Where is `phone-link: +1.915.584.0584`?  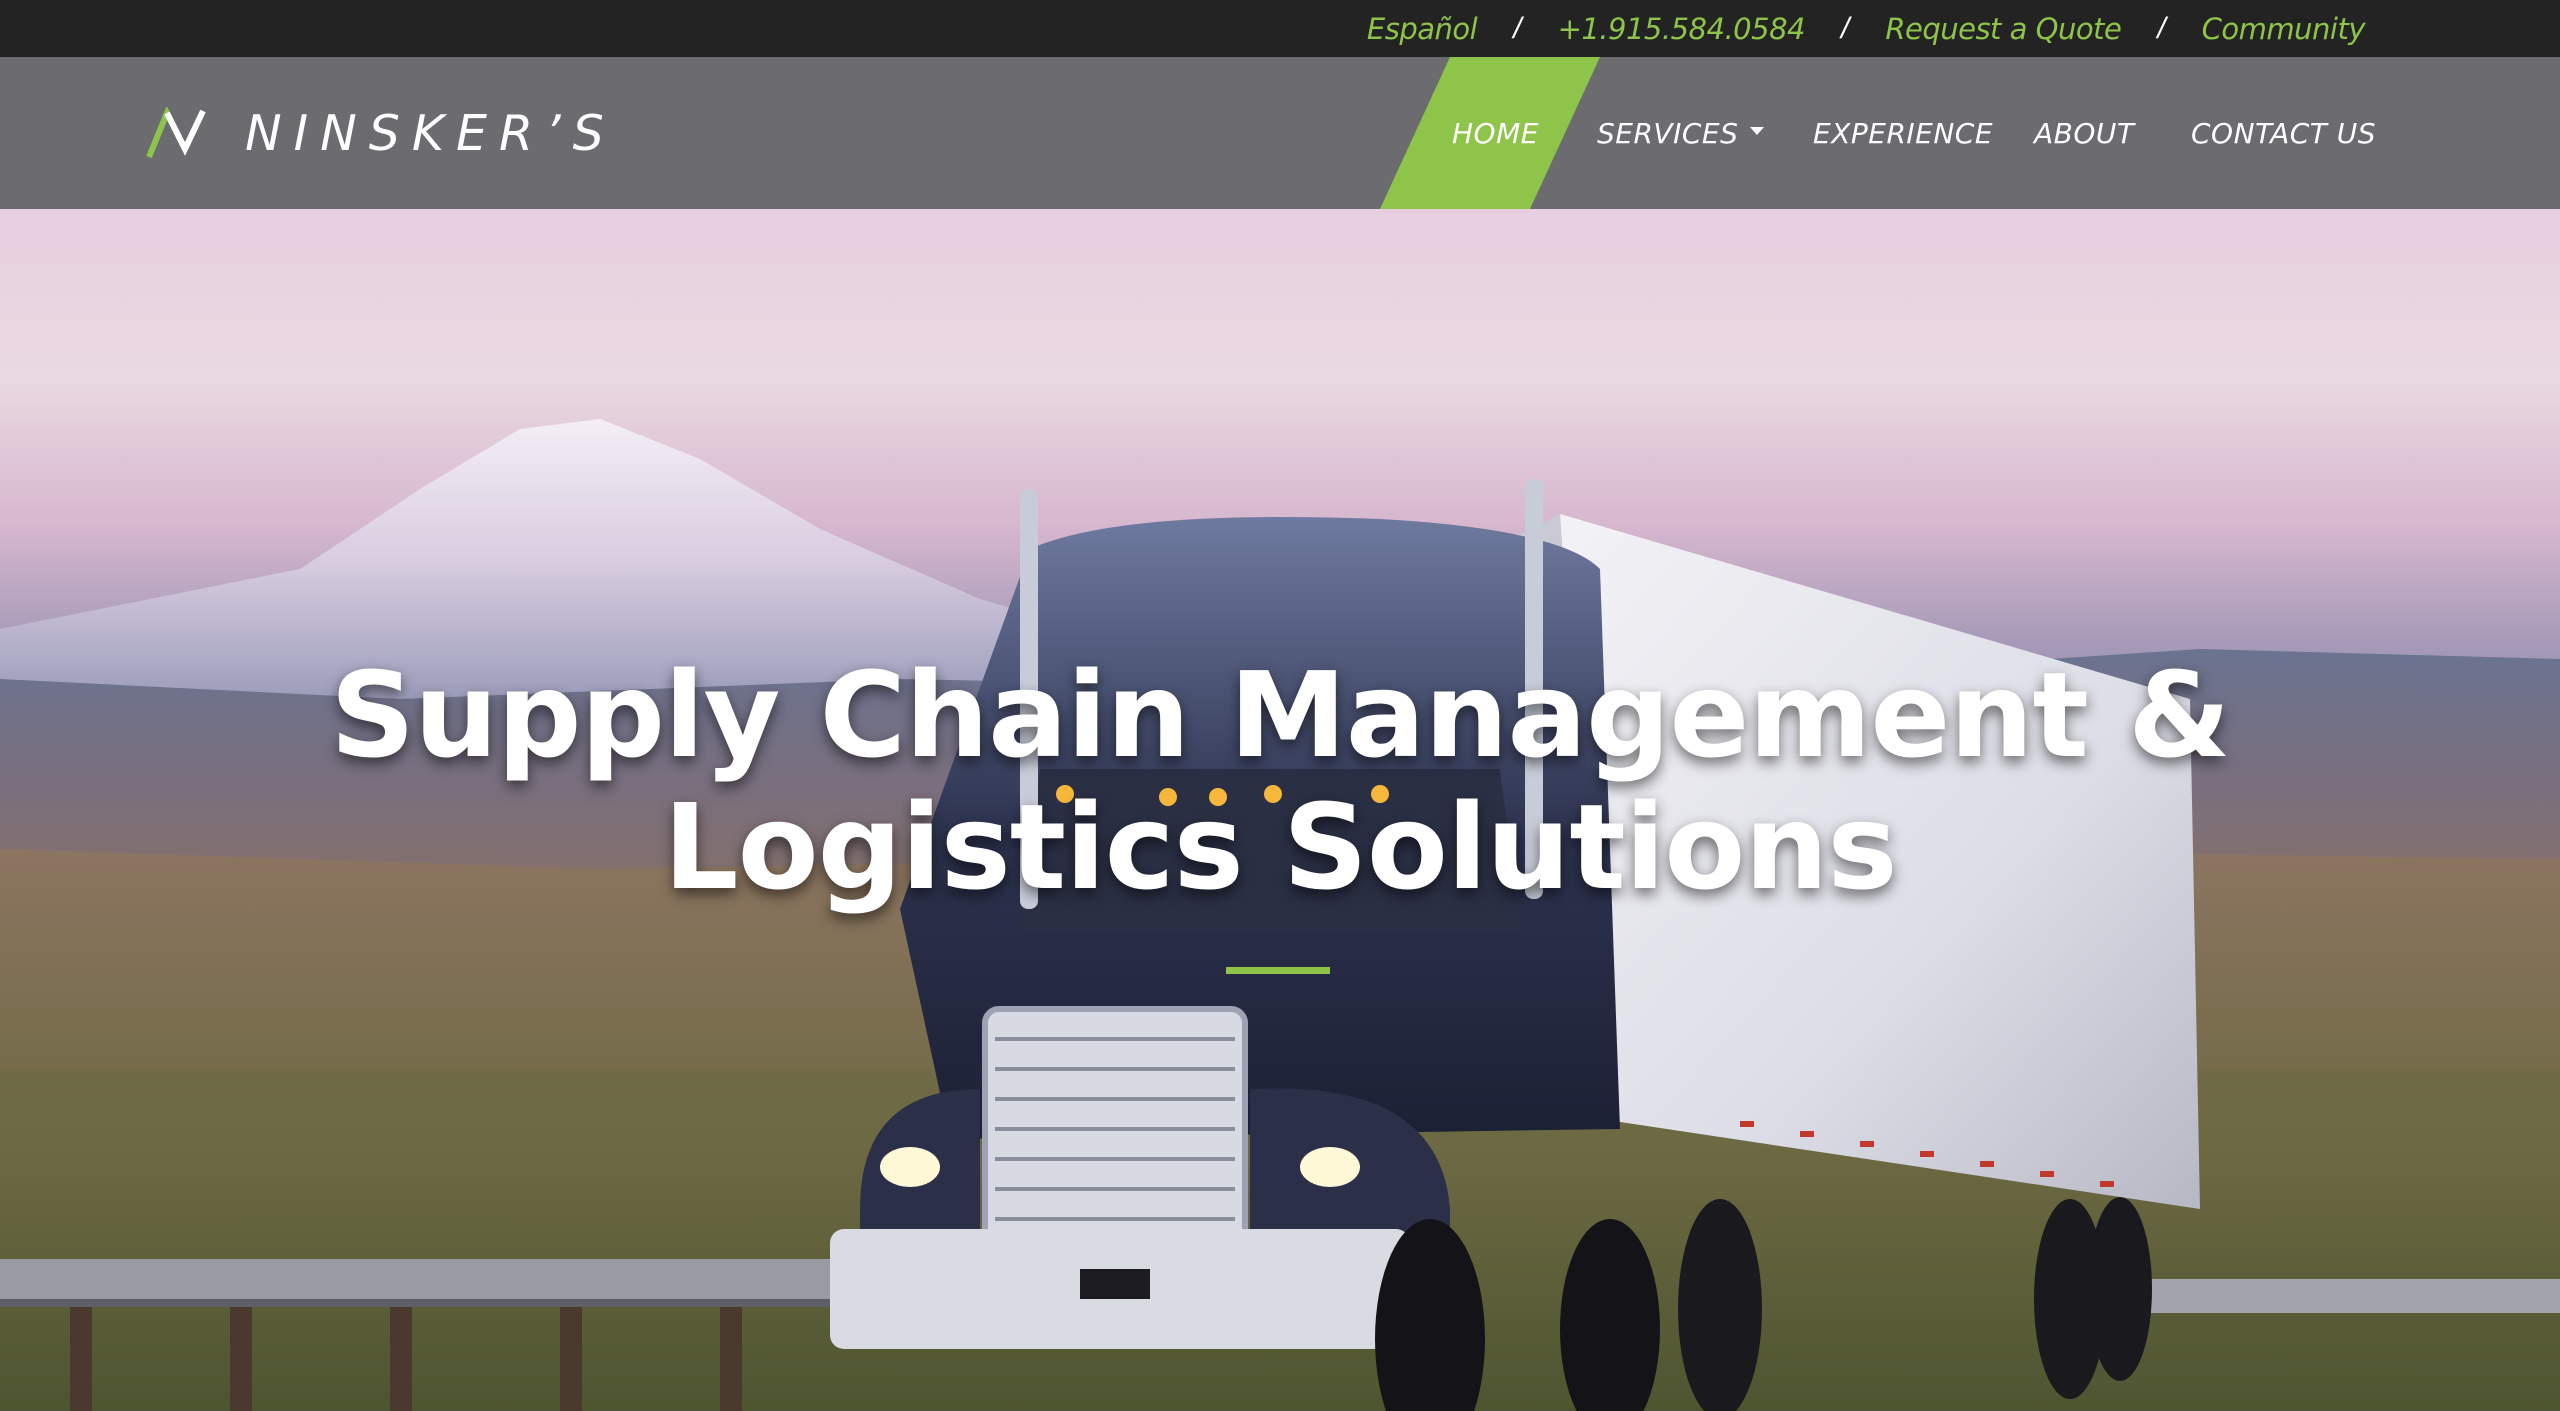 phone-link: +1.915.584.0584 is located at coordinates (1681, 28).